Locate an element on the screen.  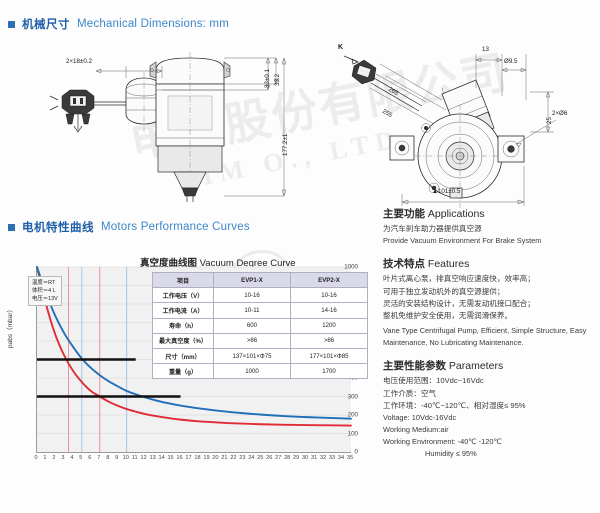
table-row: 重量（g） 1000 1700 is located at coordinates (260, 371).